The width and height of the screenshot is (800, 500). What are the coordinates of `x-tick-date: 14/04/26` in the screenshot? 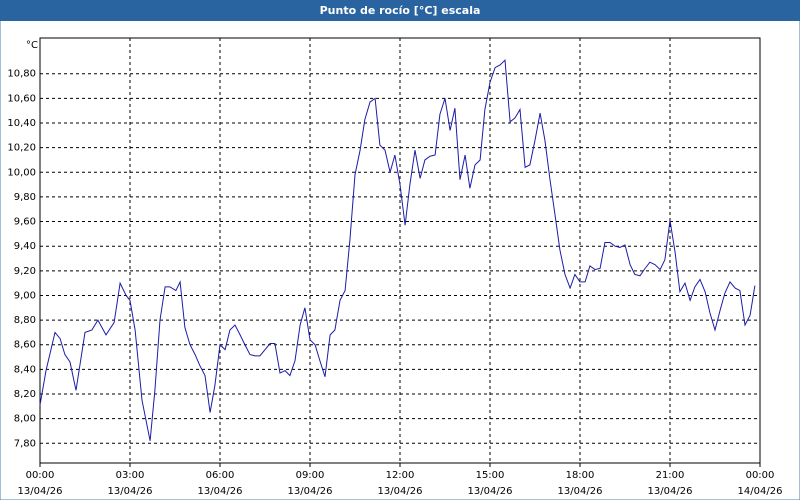 It's located at (760, 491).